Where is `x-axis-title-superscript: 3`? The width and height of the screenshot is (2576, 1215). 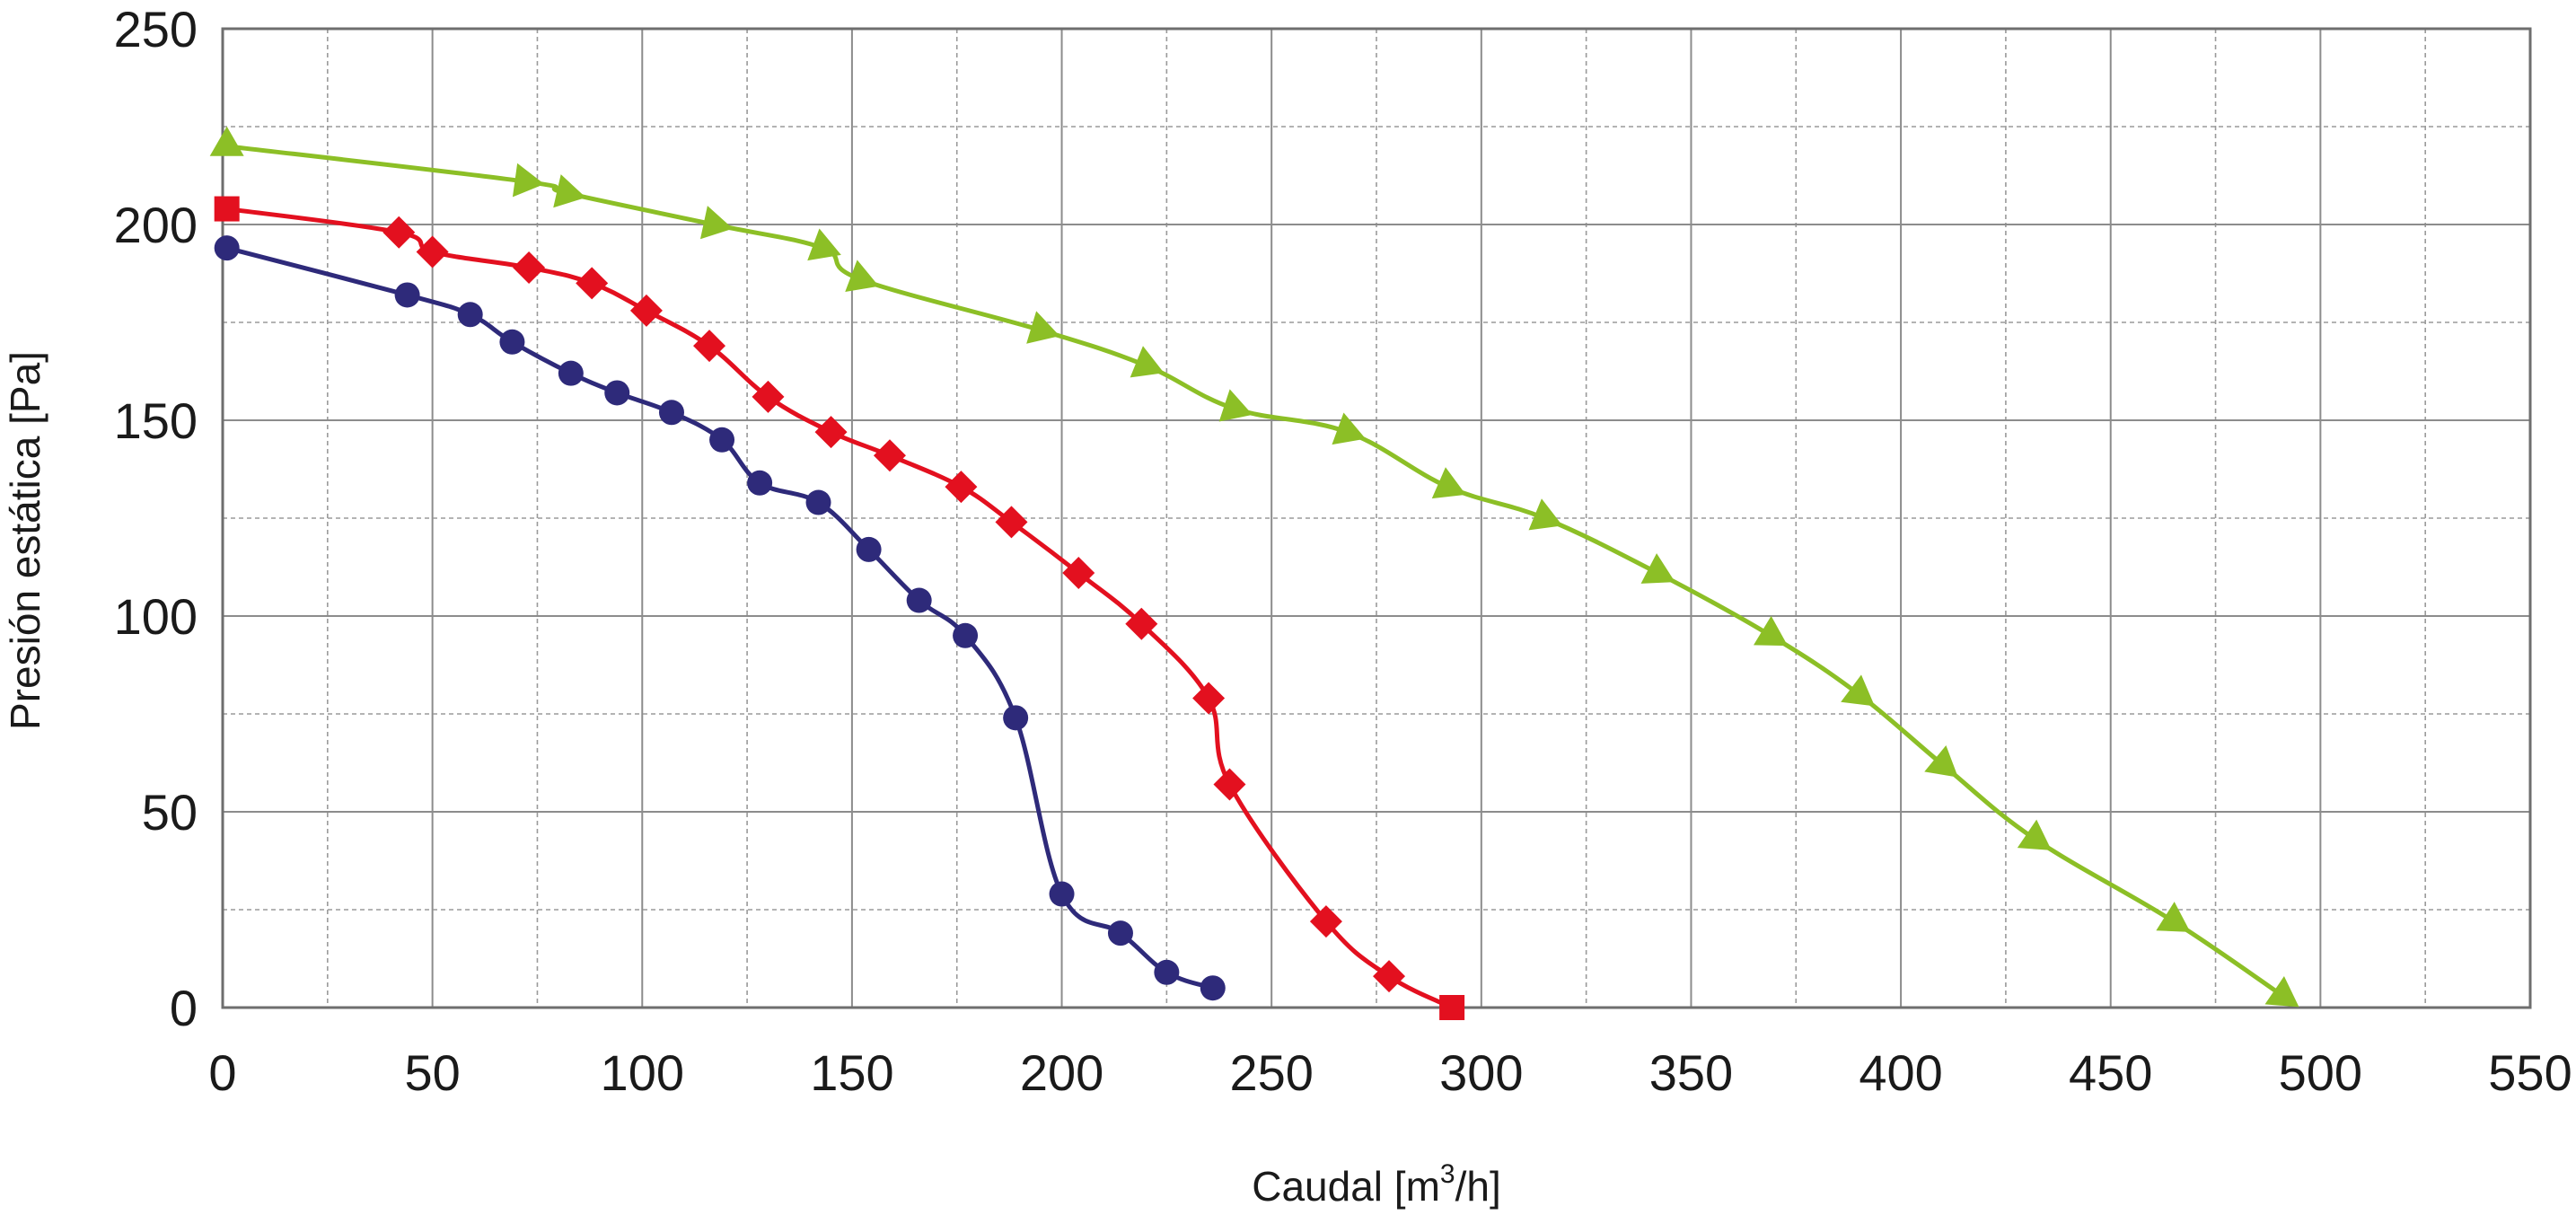
x-axis-title-superscript: 3 is located at coordinates (1447, 1174).